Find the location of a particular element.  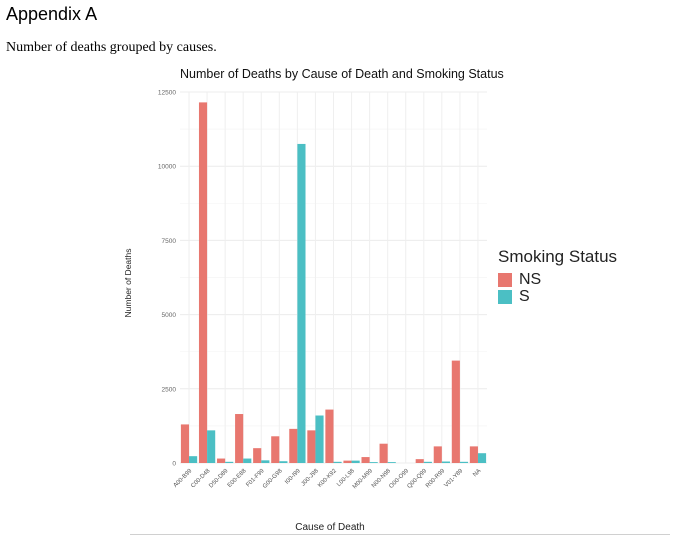

bar-s-d50-d89 is located at coordinates (229, 462).